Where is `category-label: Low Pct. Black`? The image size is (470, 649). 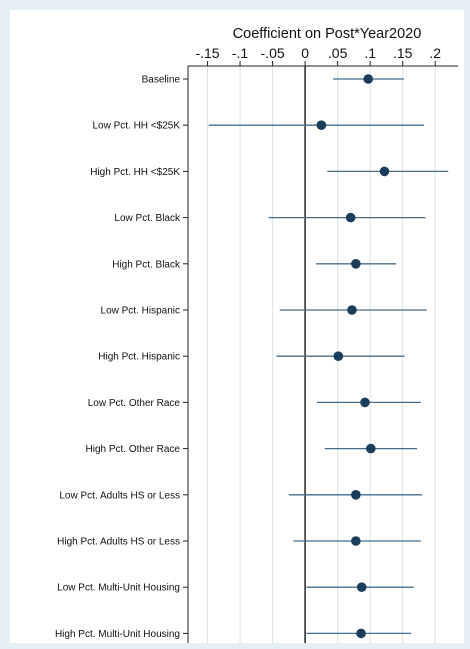
category-label: Low Pct. Black is located at coordinates (147, 218).